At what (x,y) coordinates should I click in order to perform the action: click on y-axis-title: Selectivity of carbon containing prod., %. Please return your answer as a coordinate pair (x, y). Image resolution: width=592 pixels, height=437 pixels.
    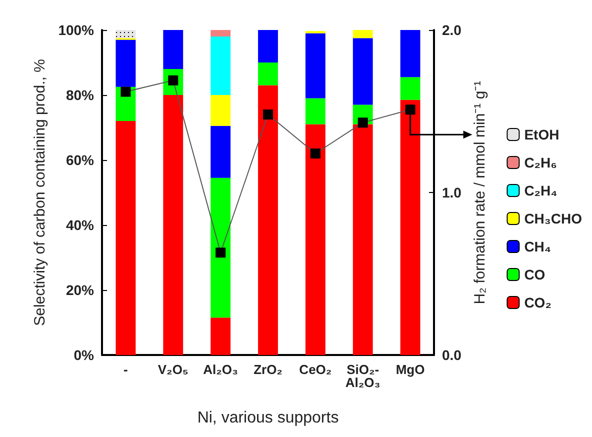
    Looking at the image, I should click on (39, 192).